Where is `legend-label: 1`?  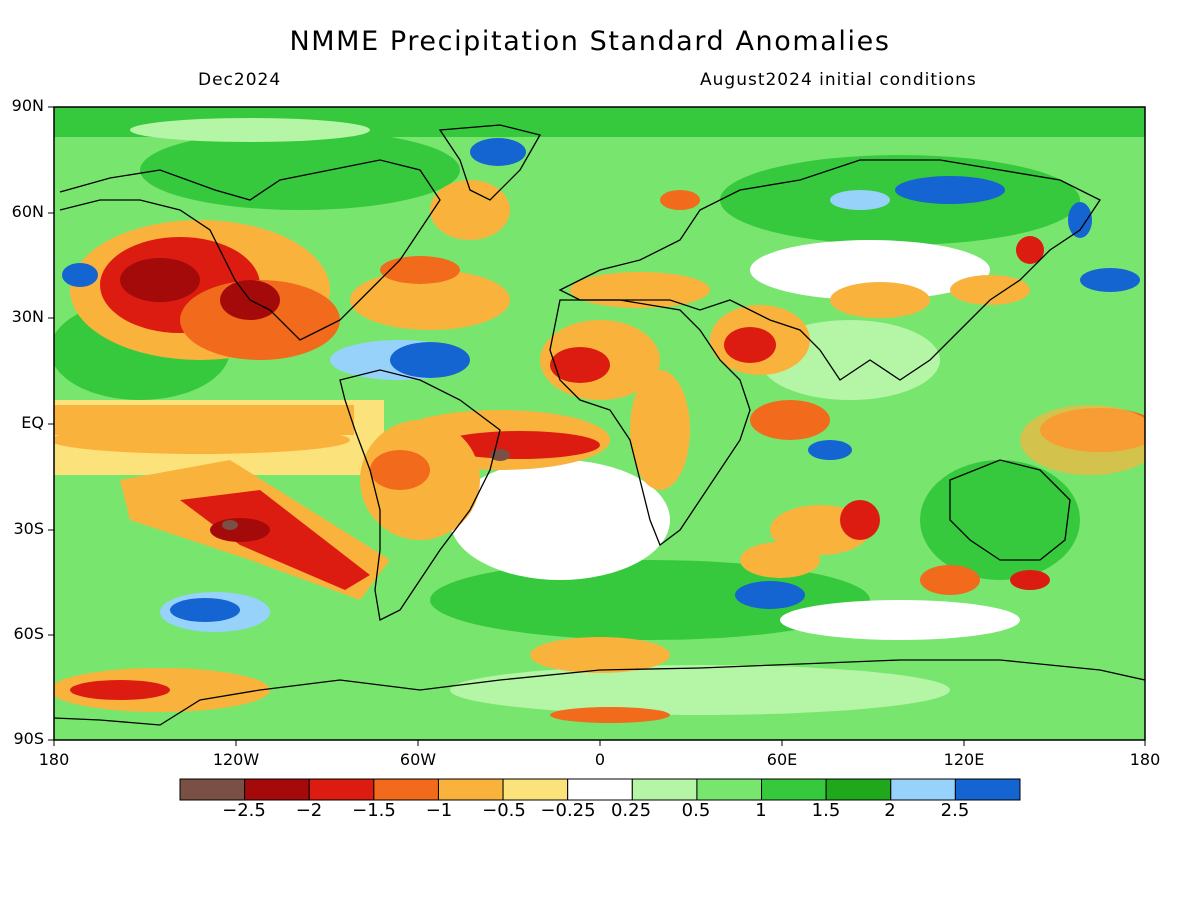
legend-label: 1 is located at coordinates (761, 810).